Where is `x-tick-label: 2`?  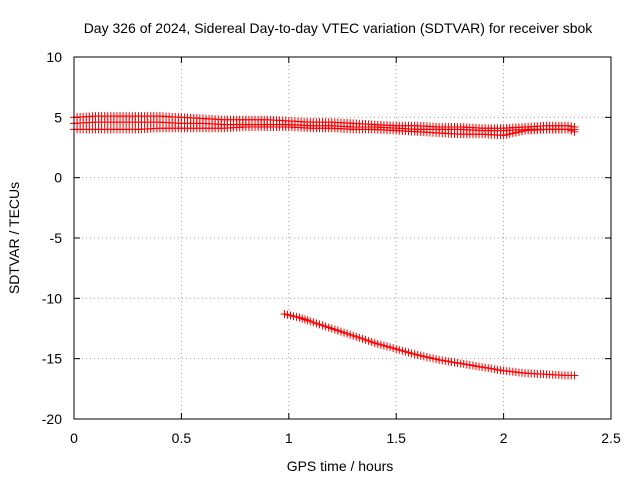 x-tick-label: 2 is located at coordinates (504, 438).